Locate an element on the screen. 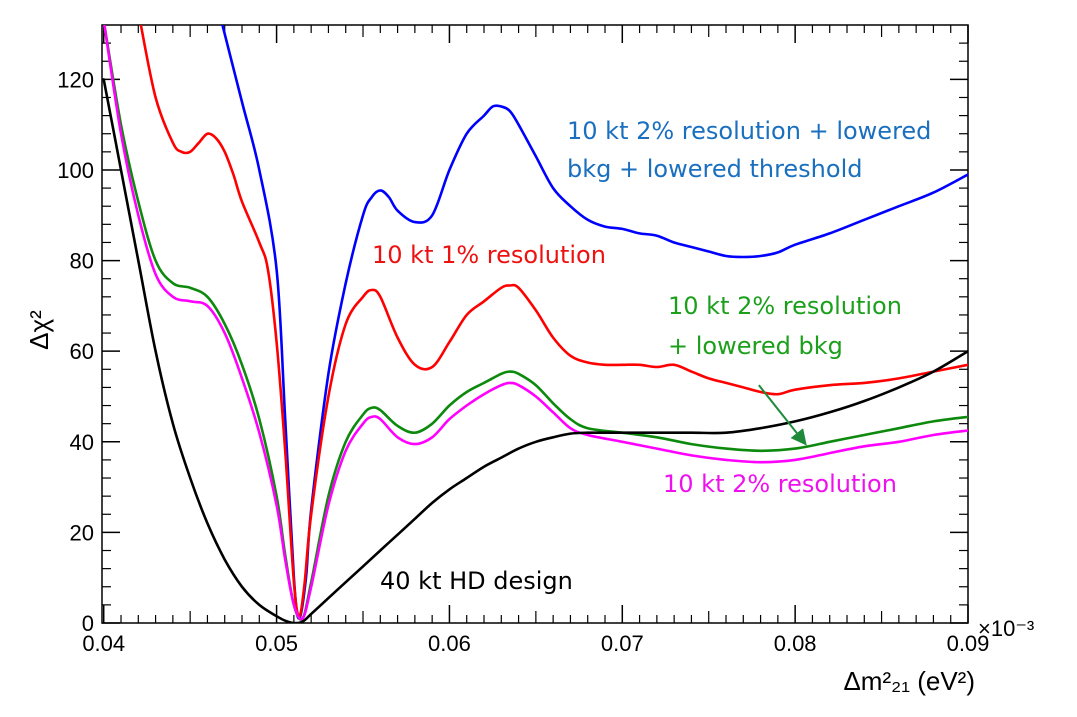  annotation-blue-line1: 10 kt 2% resolution + lowered is located at coordinates (749, 131).